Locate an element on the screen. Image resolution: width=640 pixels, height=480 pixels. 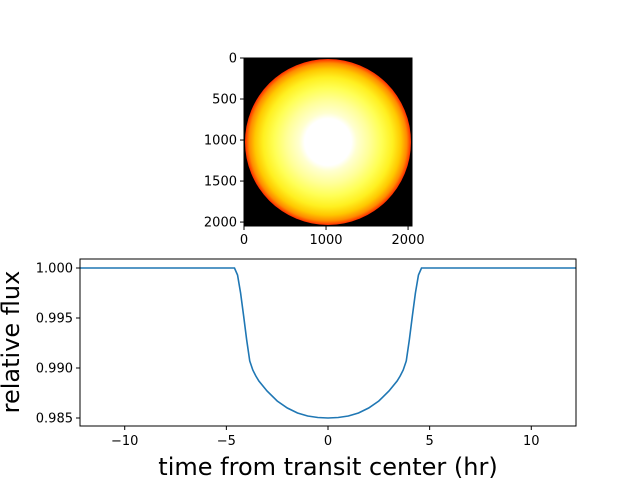
image-frame is located at coordinates (328, 142).